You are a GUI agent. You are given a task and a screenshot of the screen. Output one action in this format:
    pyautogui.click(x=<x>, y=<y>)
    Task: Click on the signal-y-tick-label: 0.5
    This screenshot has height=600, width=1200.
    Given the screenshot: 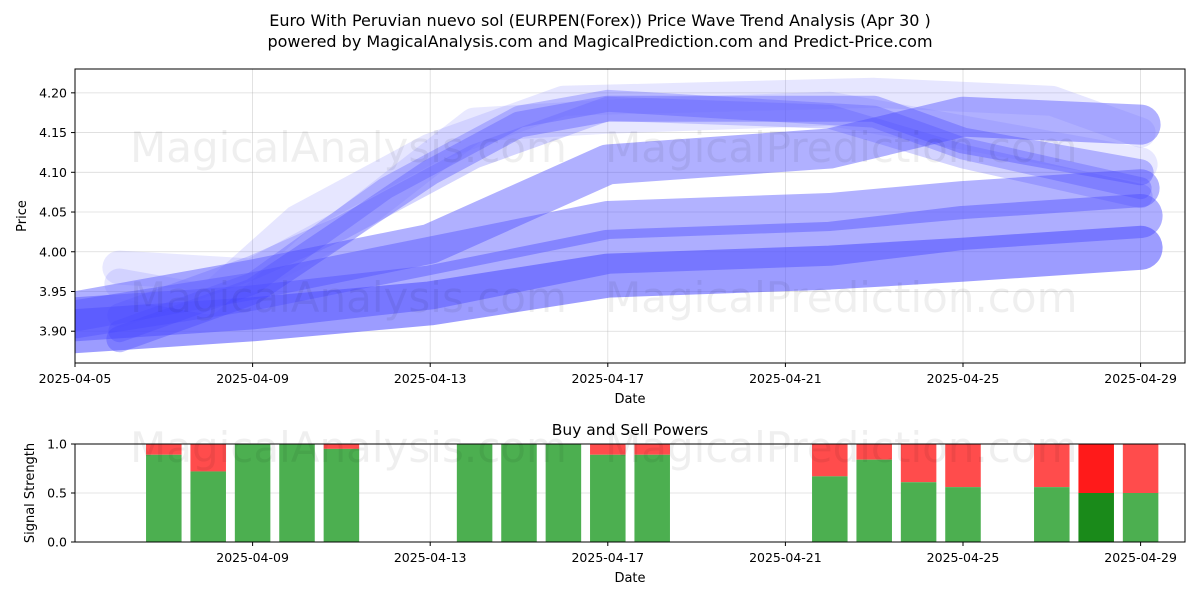 What is the action you would take?
    pyautogui.click(x=57, y=493)
    